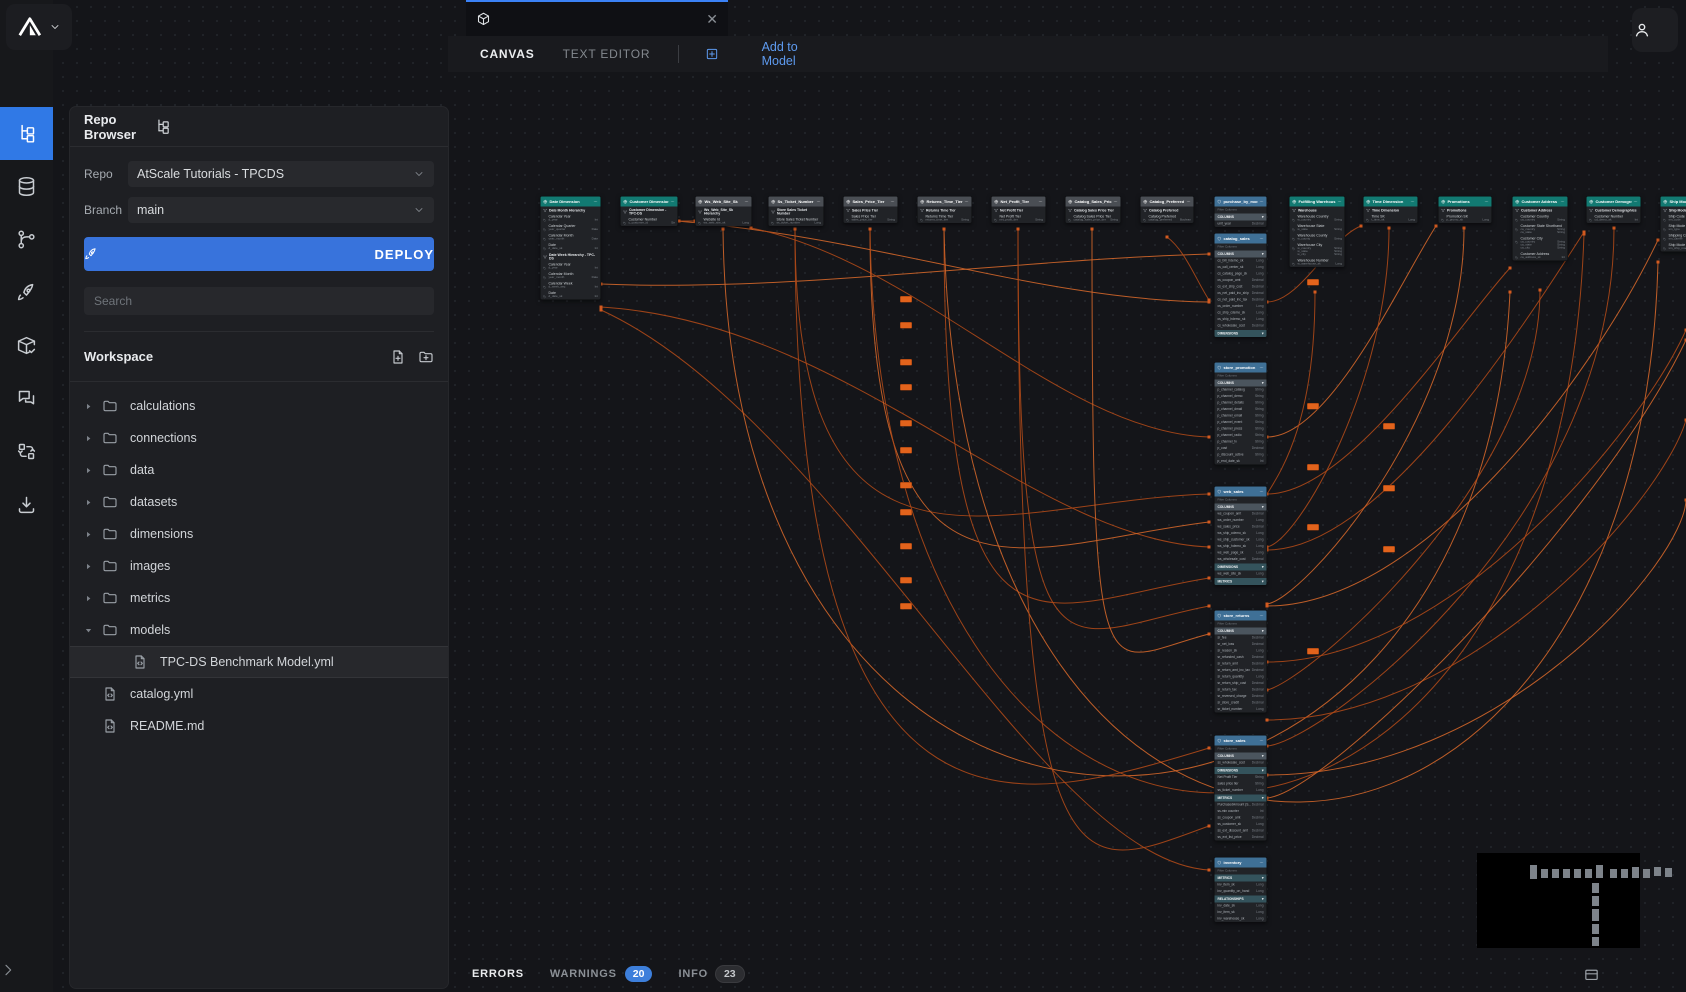 The height and width of the screenshot is (992, 1686). I want to click on node-header: Time Dimension ⋯, so click(1390, 201).